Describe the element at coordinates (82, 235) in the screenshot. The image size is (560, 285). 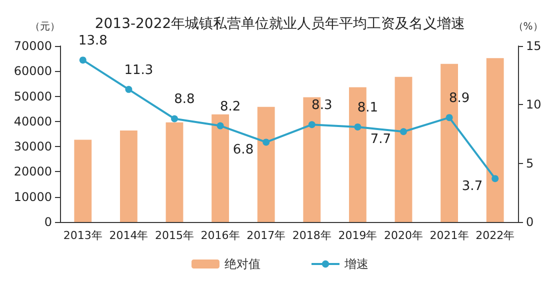
I see `x-tick-label: 2013年` at that location.